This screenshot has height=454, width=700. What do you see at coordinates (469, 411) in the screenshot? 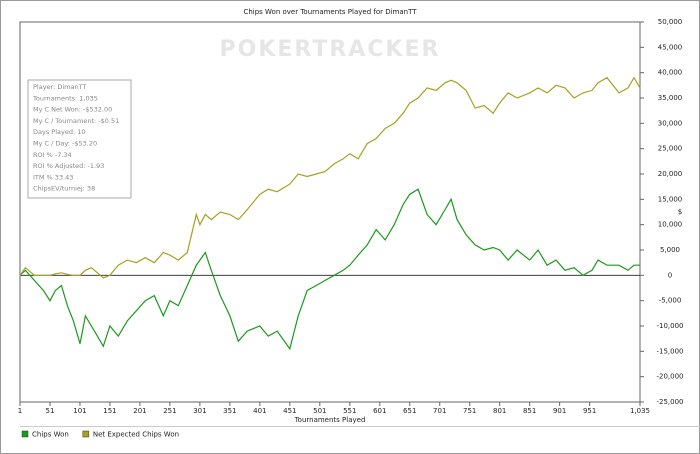
I see `x-tick-label: 751` at bounding box center [469, 411].